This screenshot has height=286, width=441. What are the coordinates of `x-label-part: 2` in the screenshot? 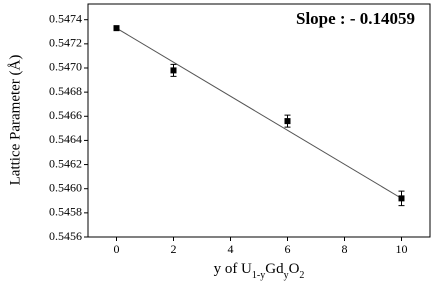 It's located at (301, 275).